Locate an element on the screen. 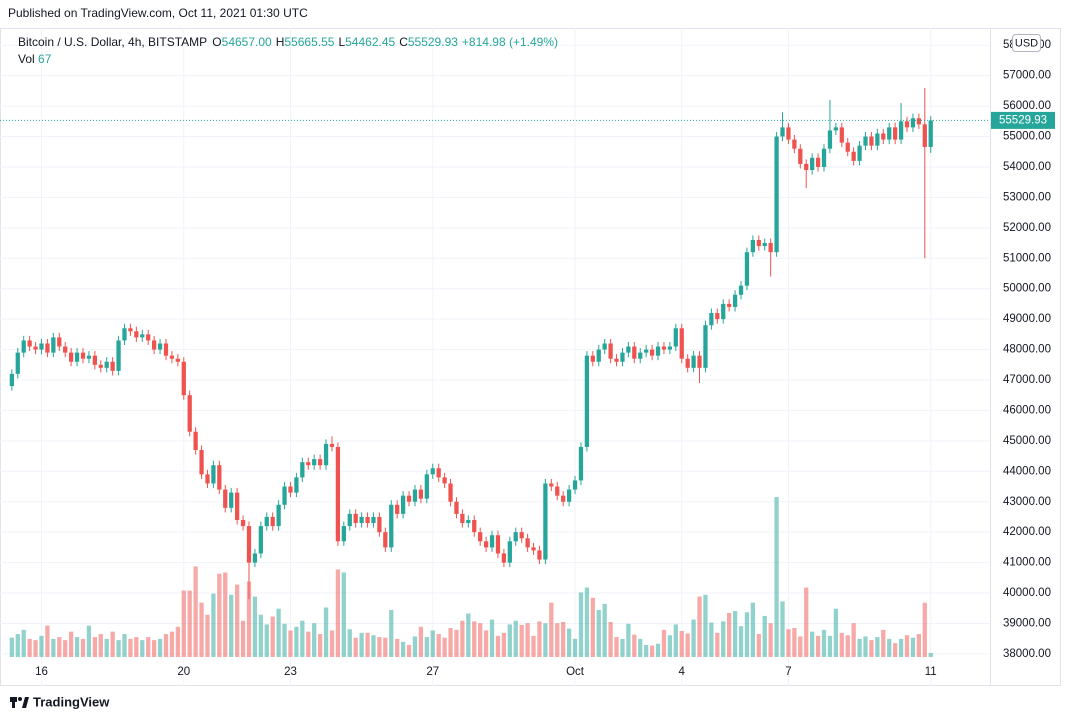  legend-row: Vol 67 is located at coordinates (290, 59).